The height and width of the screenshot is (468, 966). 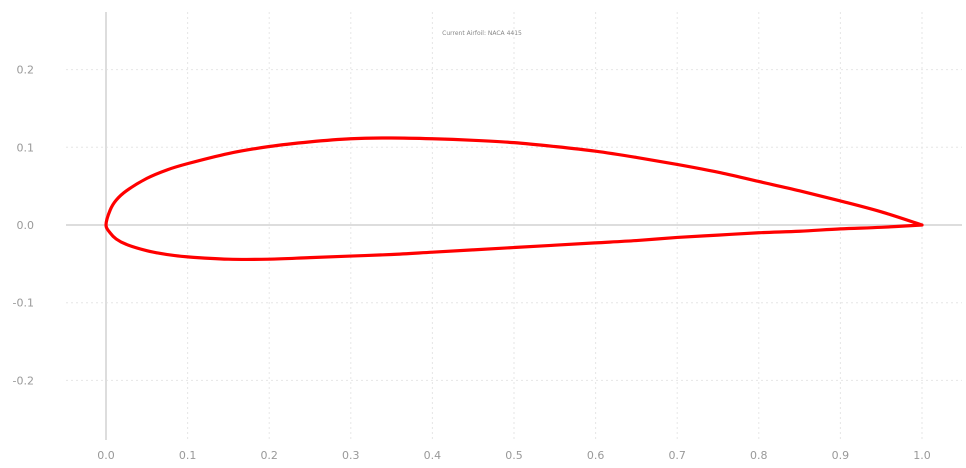 What do you see at coordinates (23, 303) in the screenshot?
I see `y-tick-label: -0.1` at bounding box center [23, 303].